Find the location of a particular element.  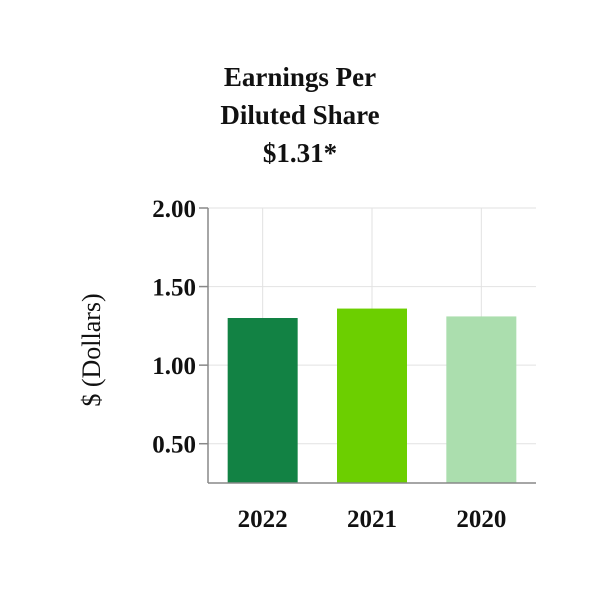

bar-2022 is located at coordinates (262, 400).